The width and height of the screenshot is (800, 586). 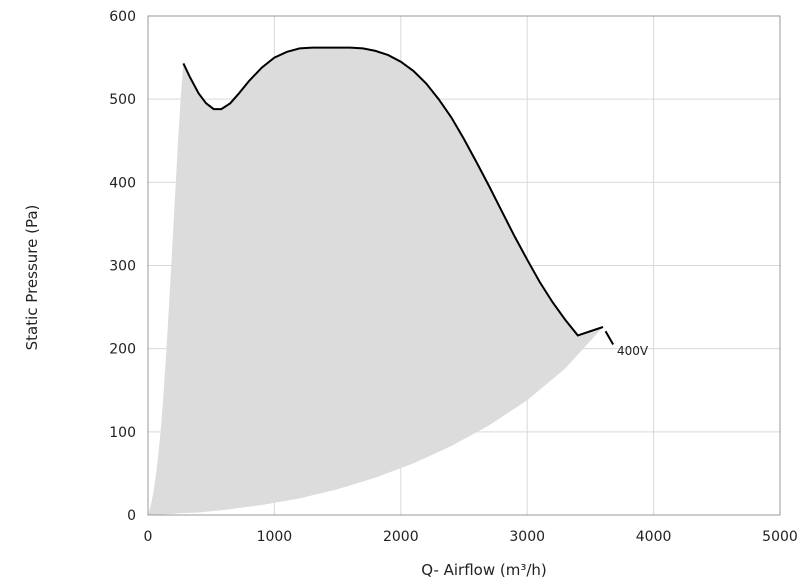 What do you see at coordinates (122, 350) in the screenshot?
I see `y-tick-label: 200` at bounding box center [122, 350].